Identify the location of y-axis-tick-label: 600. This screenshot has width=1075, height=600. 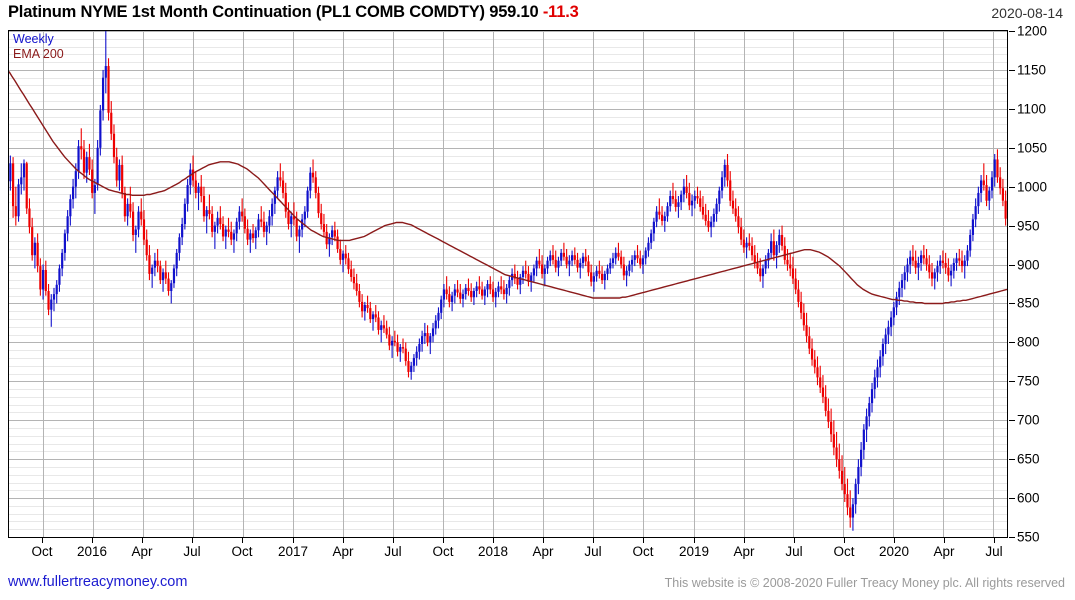
(1028, 498).